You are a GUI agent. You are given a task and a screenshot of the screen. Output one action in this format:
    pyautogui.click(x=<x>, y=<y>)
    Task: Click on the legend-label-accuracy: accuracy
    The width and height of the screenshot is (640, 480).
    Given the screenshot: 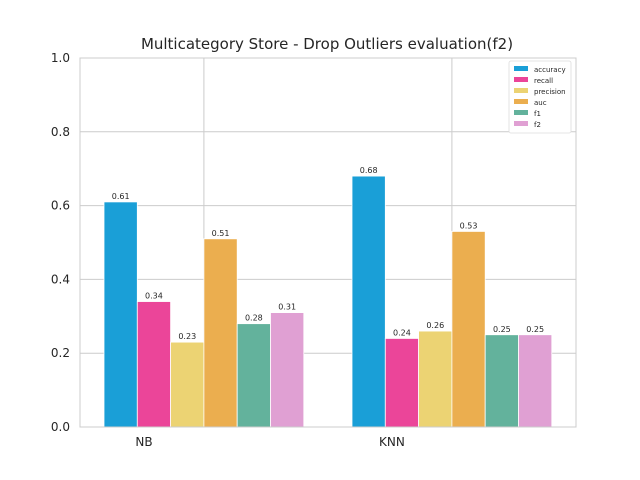 What is the action you would take?
    pyautogui.click(x=550, y=70)
    